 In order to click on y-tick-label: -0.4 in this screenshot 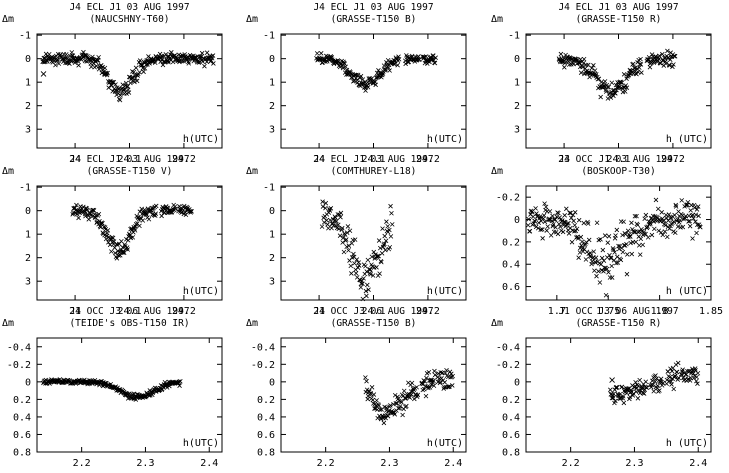, I will do `click(19, 347)`.